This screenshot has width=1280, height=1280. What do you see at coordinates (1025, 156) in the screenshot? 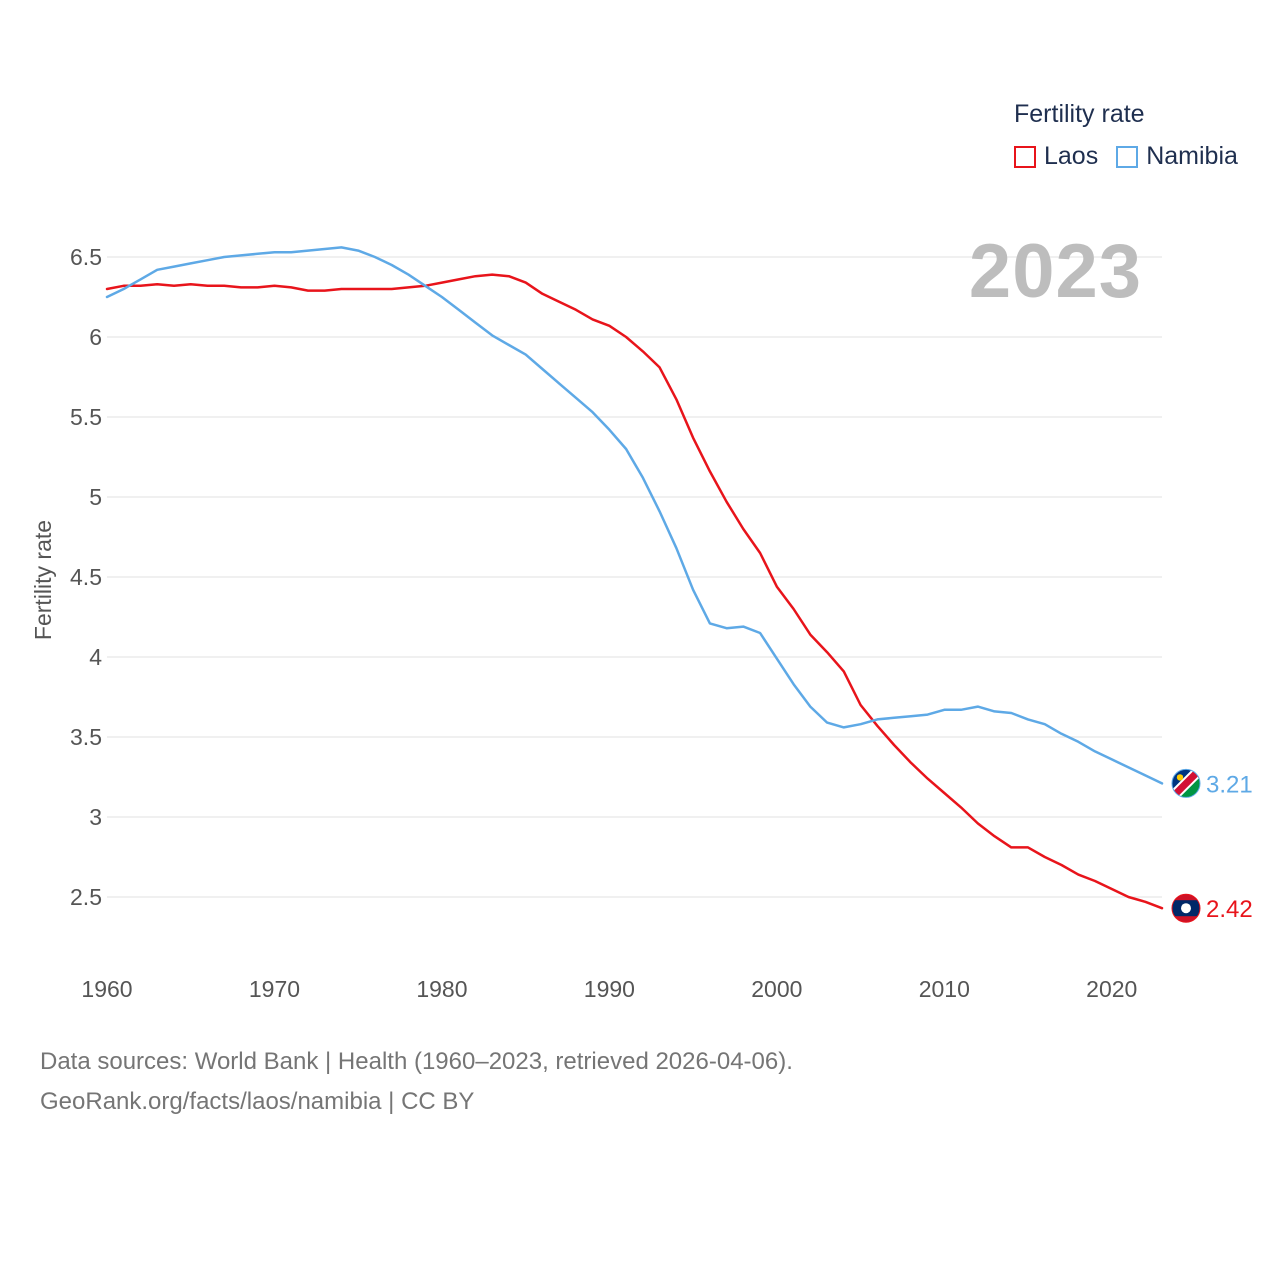
I see `legend-swatch-laos` at bounding box center [1025, 156].